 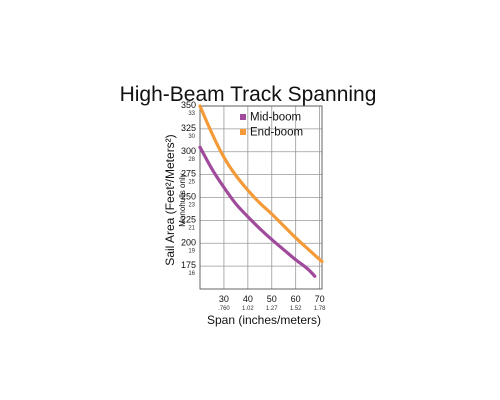 What do you see at coordinates (191, 228) in the screenshot?
I see `y-tick-sublabel: 21` at bounding box center [191, 228].